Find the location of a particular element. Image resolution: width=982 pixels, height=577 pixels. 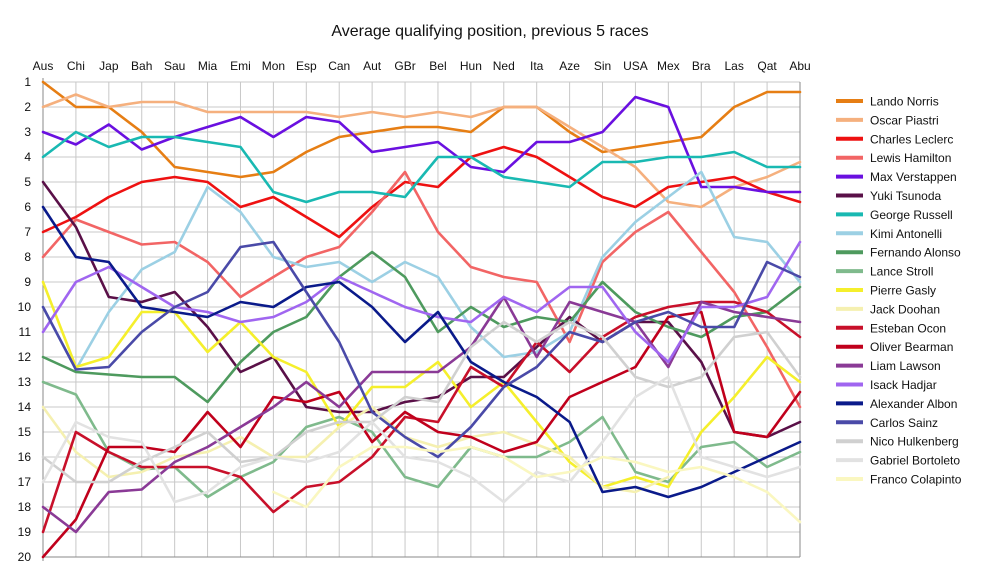

y-tick-label: 7 is located at coordinates (27, 232).